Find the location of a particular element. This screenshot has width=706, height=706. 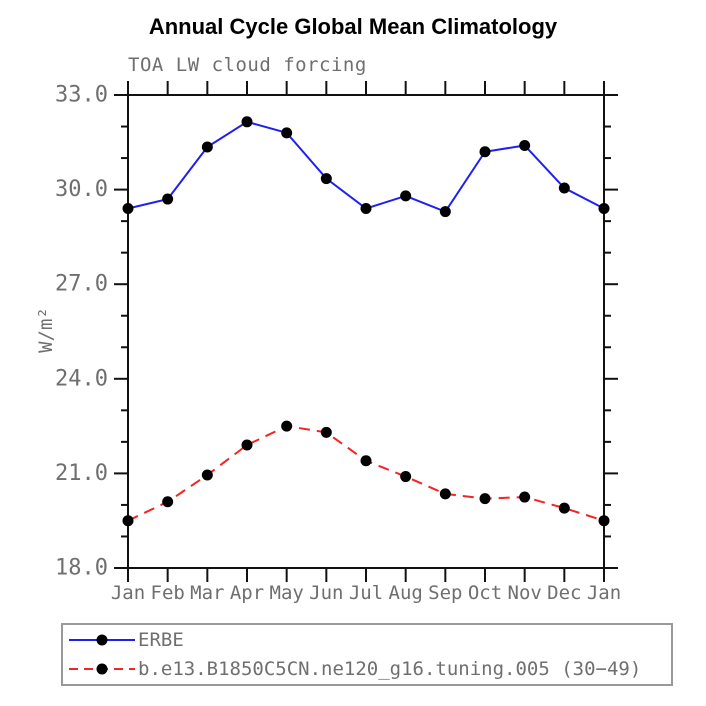

y-tick-label: 18.0 is located at coordinates (81, 568).